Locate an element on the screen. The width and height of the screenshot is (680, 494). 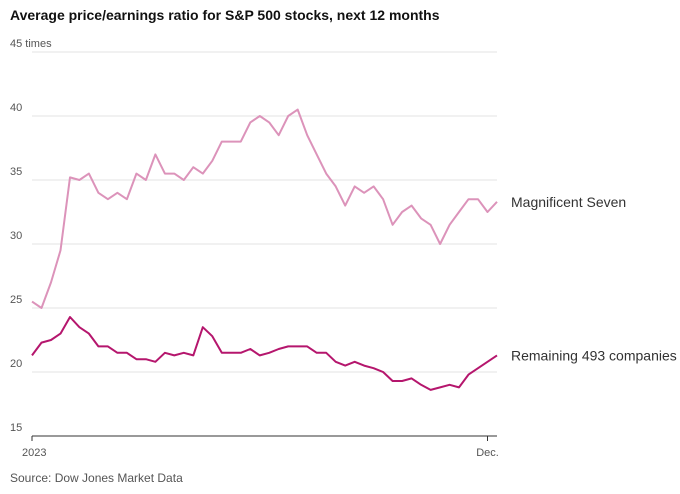
y-tick-label: 20 is located at coordinates (16, 364).